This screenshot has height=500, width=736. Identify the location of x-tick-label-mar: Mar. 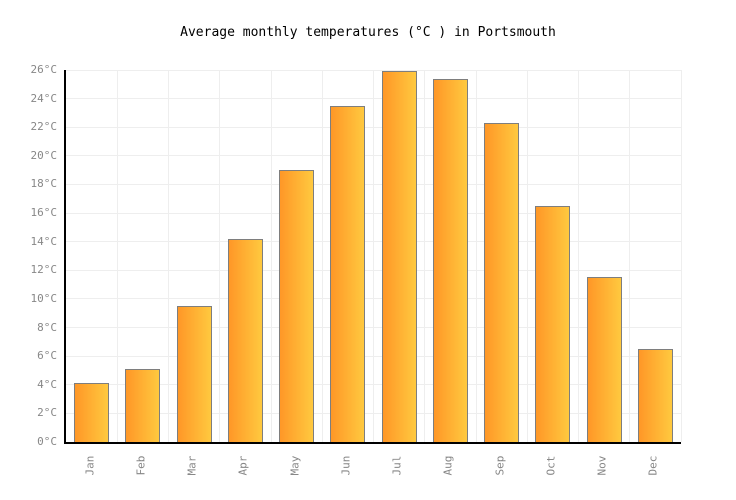
(192, 465).